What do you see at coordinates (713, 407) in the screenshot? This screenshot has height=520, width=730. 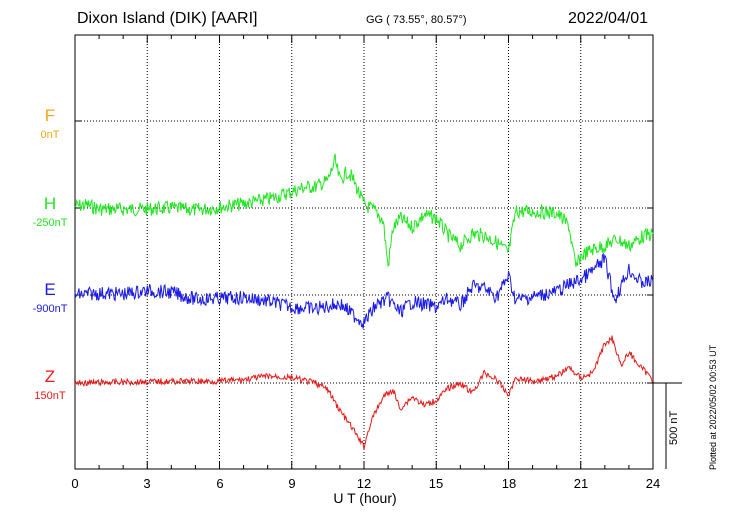 I see `plotted-timestamp: Plotted at 2022/05/02 00:53 UT` at bounding box center [713, 407].